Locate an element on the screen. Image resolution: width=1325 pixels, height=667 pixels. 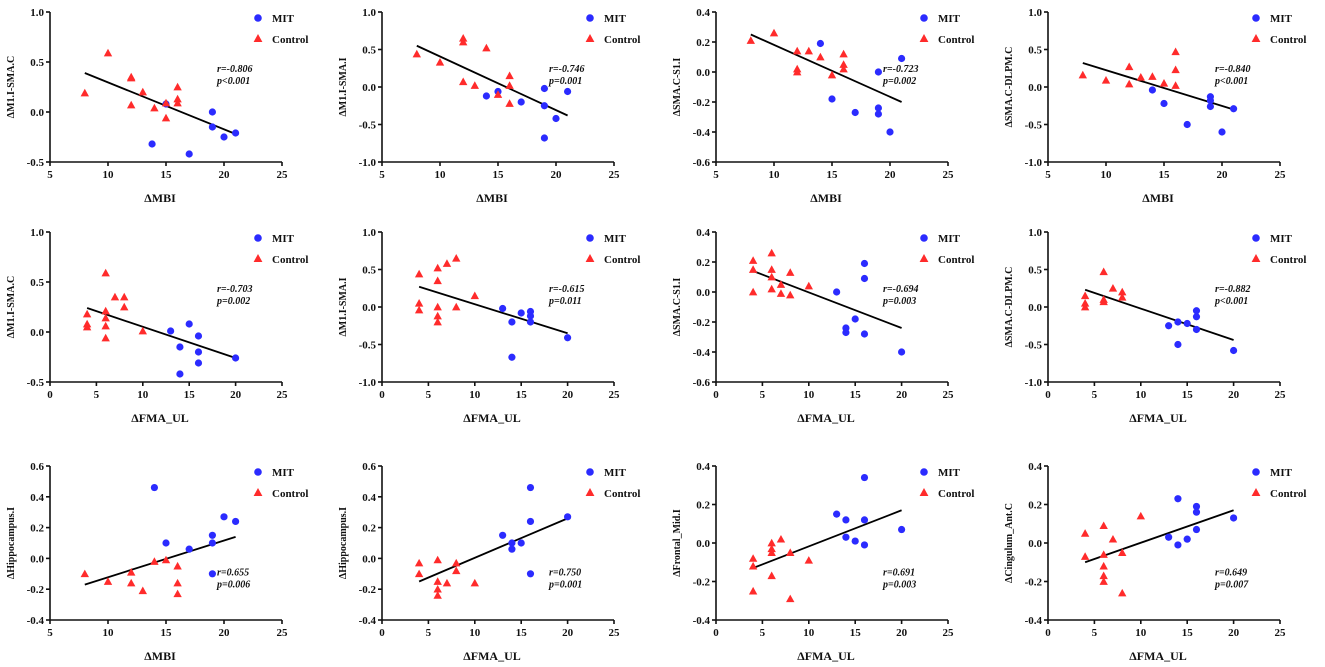
y-axis-label: ΔFrontal_Mid.I is located at coordinates (677, 543).